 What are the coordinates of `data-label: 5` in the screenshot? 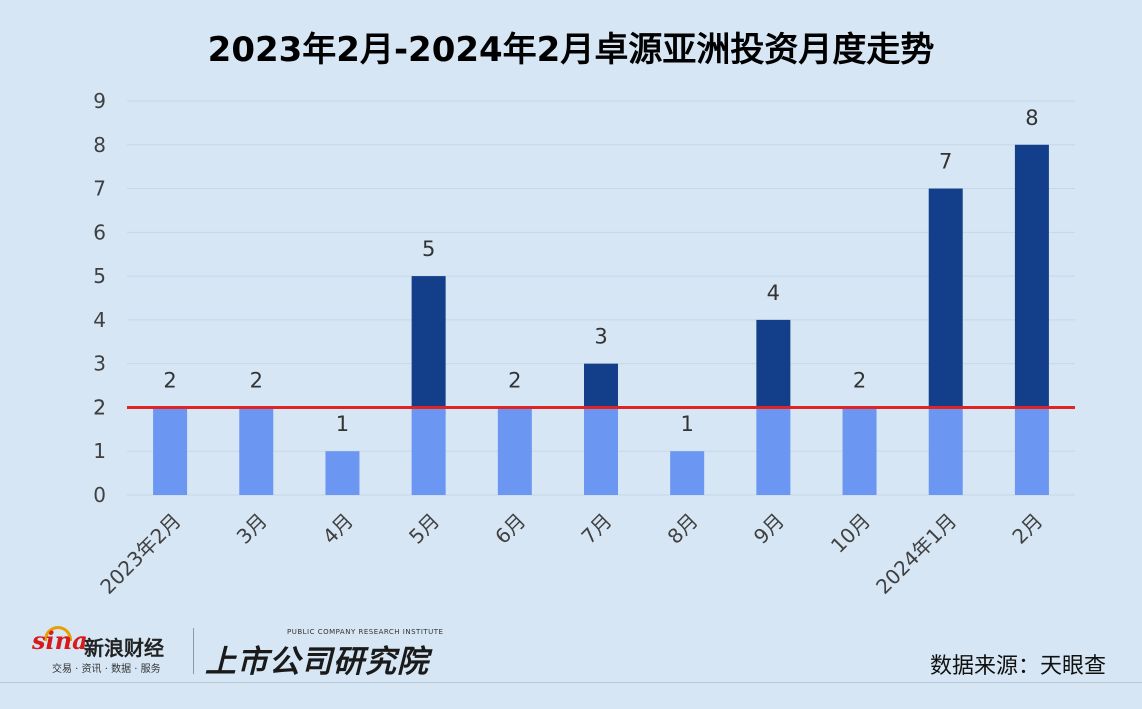 It's located at (428, 249).